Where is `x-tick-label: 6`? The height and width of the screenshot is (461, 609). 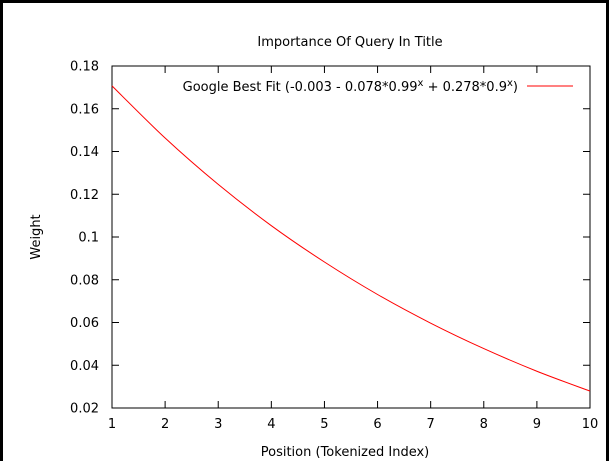 x-tick-label: 6 is located at coordinates (377, 424).